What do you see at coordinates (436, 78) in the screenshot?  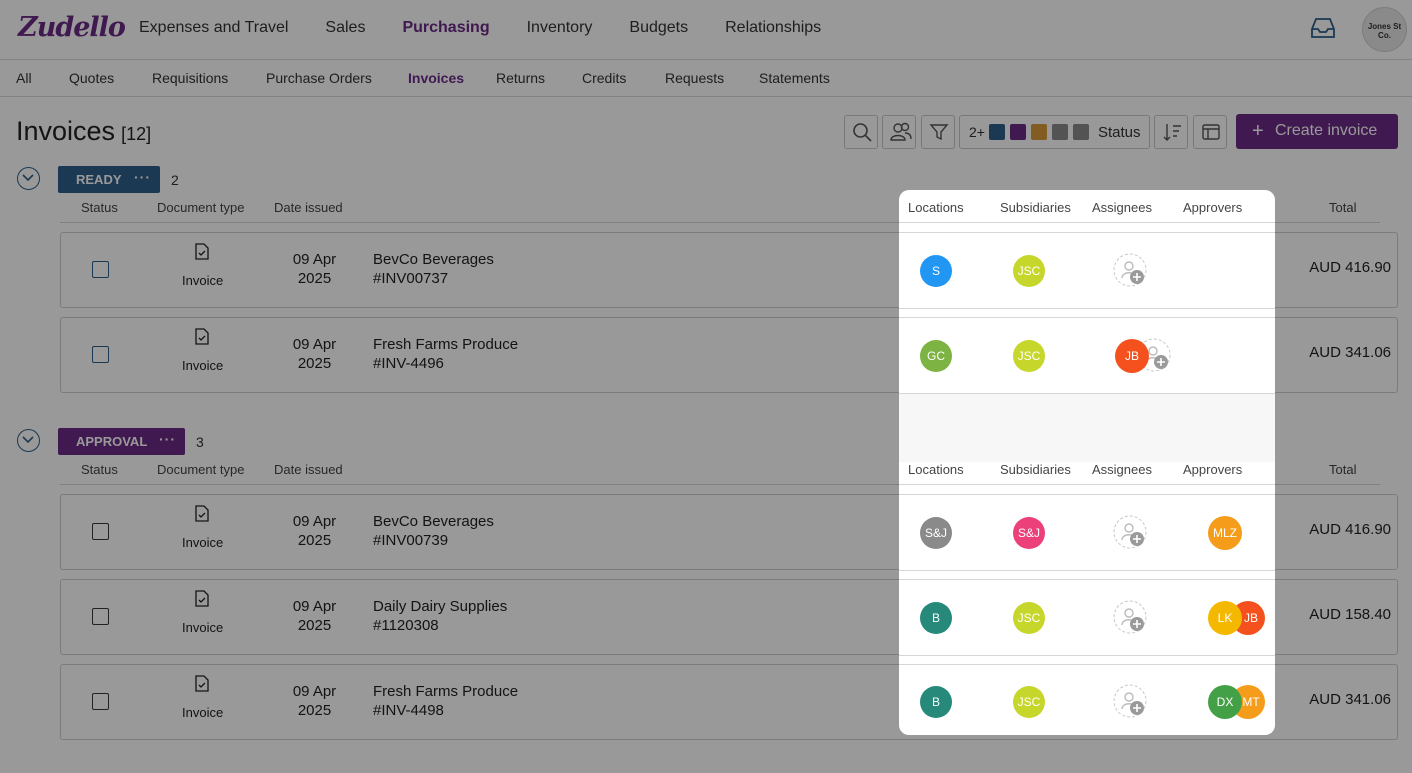 I see `tab-invoices: Invoices` at bounding box center [436, 78].